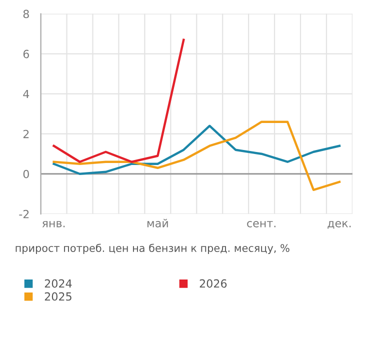  I want to click on y-tick-label: 8, so click(26, 14).